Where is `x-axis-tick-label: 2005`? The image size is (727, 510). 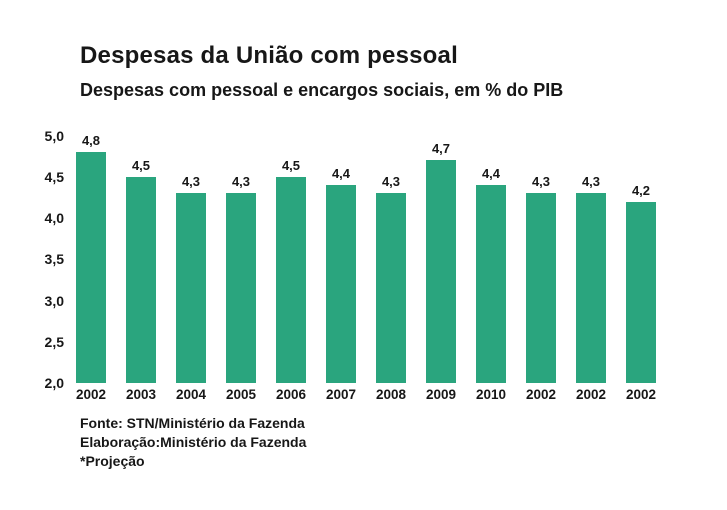
x-axis-tick-label: 2005 is located at coordinates (241, 394).